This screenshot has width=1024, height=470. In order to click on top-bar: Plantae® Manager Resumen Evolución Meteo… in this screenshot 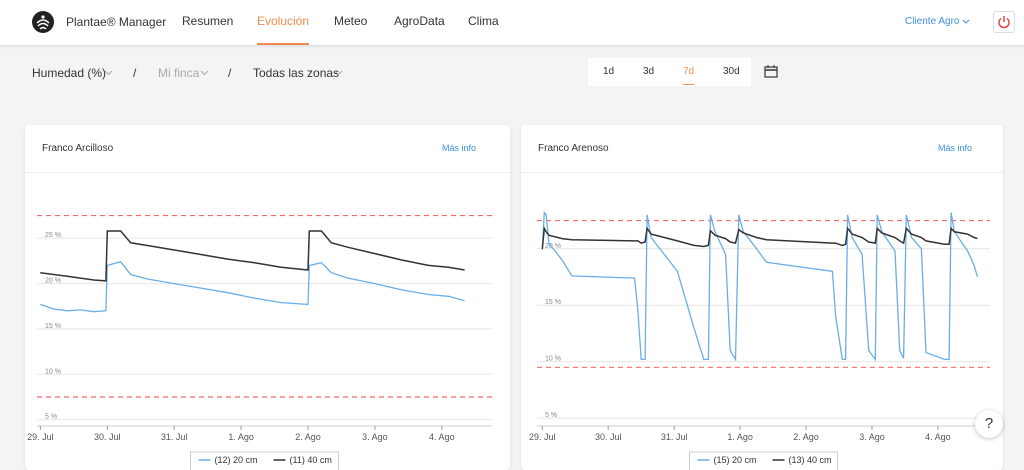, I will do `click(512, 22)`.